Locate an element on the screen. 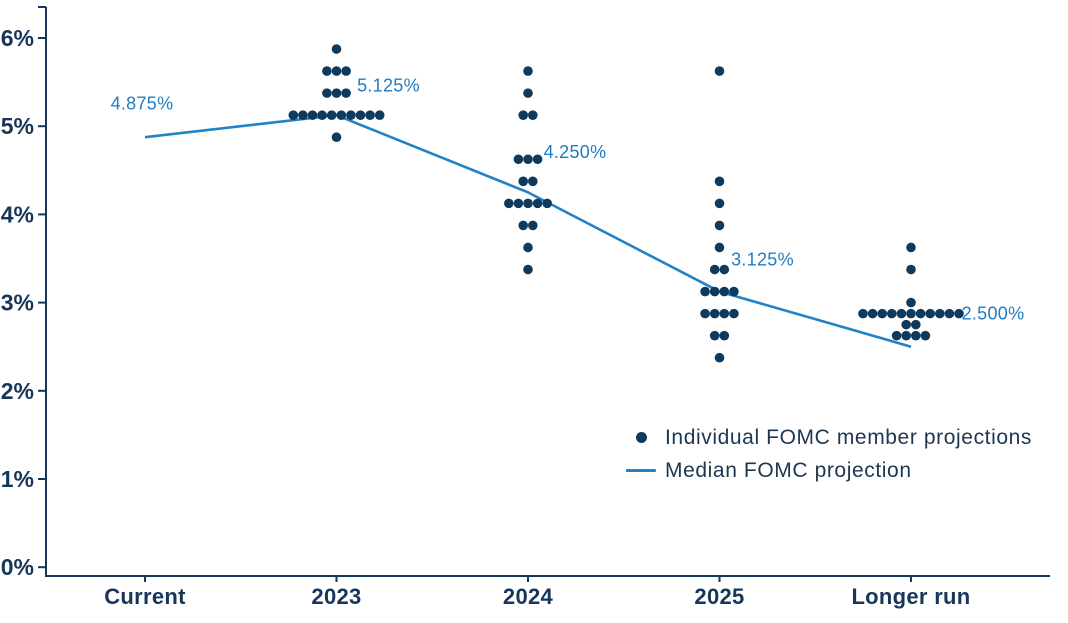 The height and width of the screenshot is (623, 1068). median-value-label: 3.125% is located at coordinates (762, 259).